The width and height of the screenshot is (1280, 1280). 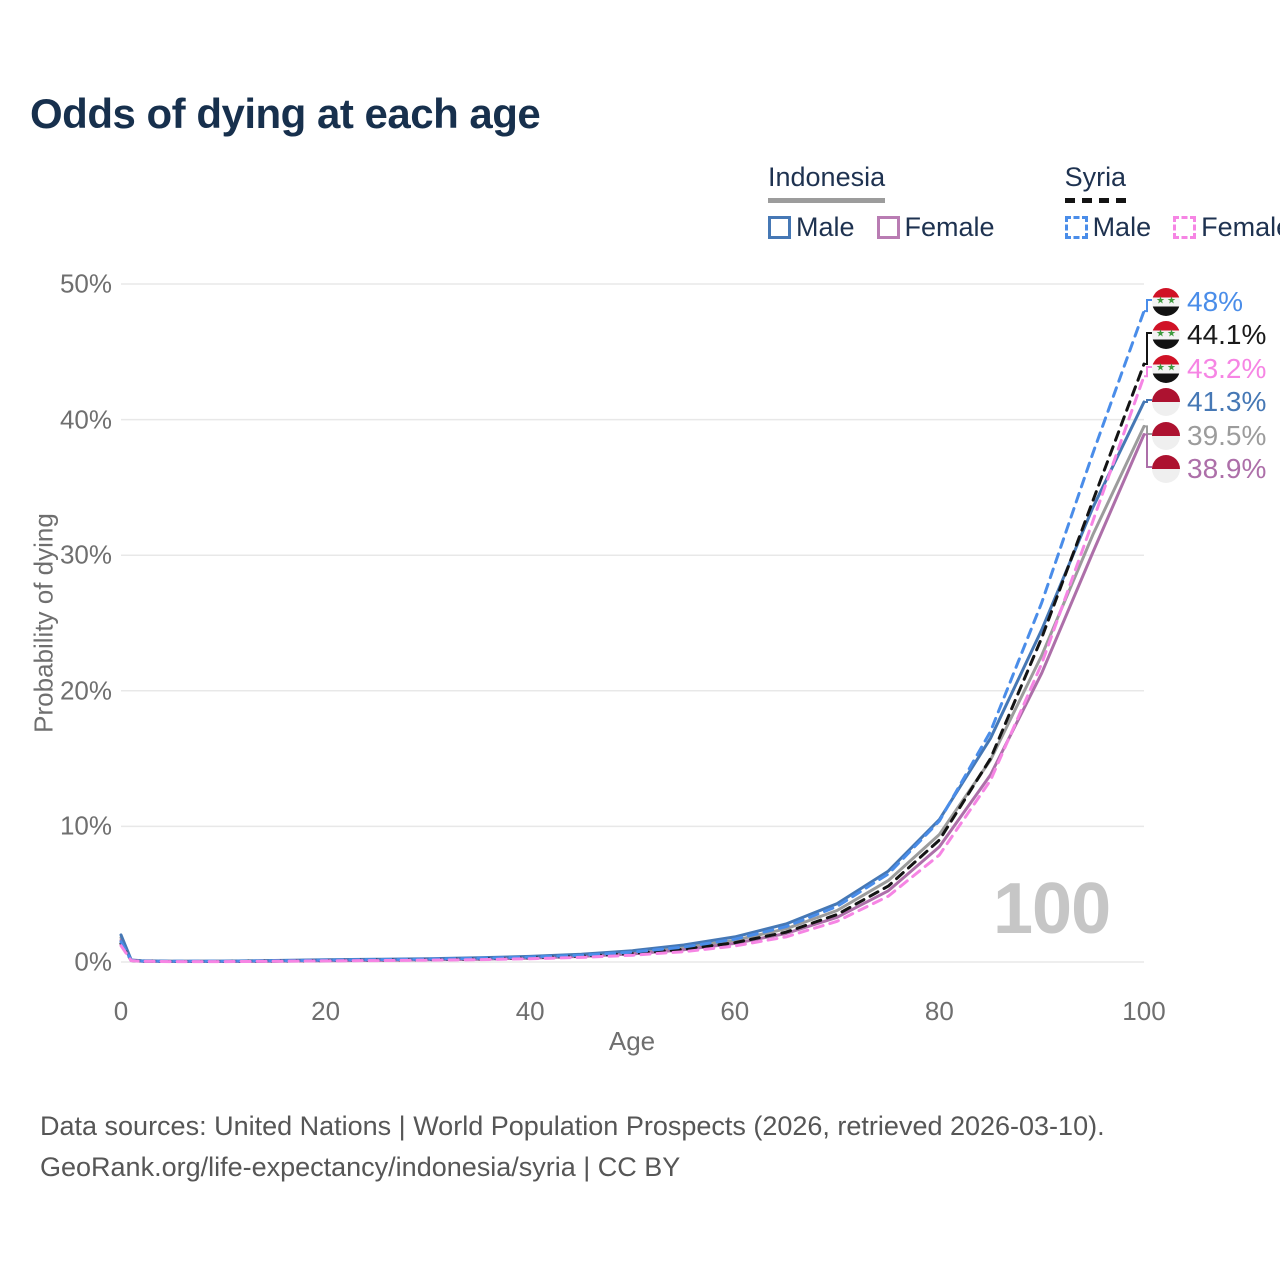 What do you see at coordinates (632, 1041) in the screenshot?
I see `x-axis-title: Age` at bounding box center [632, 1041].